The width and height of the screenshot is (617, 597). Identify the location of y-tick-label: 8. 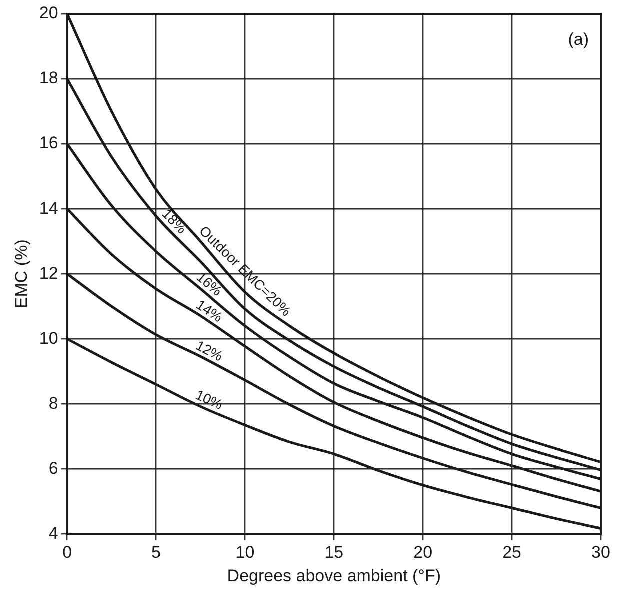
(53, 403).